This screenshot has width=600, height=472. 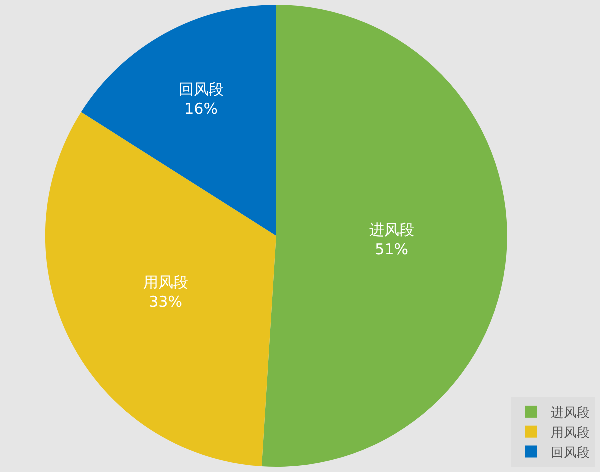 What do you see at coordinates (391, 229) in the screenshot?
I see `slice-label: 进风段` at bounding box center [391, 229].